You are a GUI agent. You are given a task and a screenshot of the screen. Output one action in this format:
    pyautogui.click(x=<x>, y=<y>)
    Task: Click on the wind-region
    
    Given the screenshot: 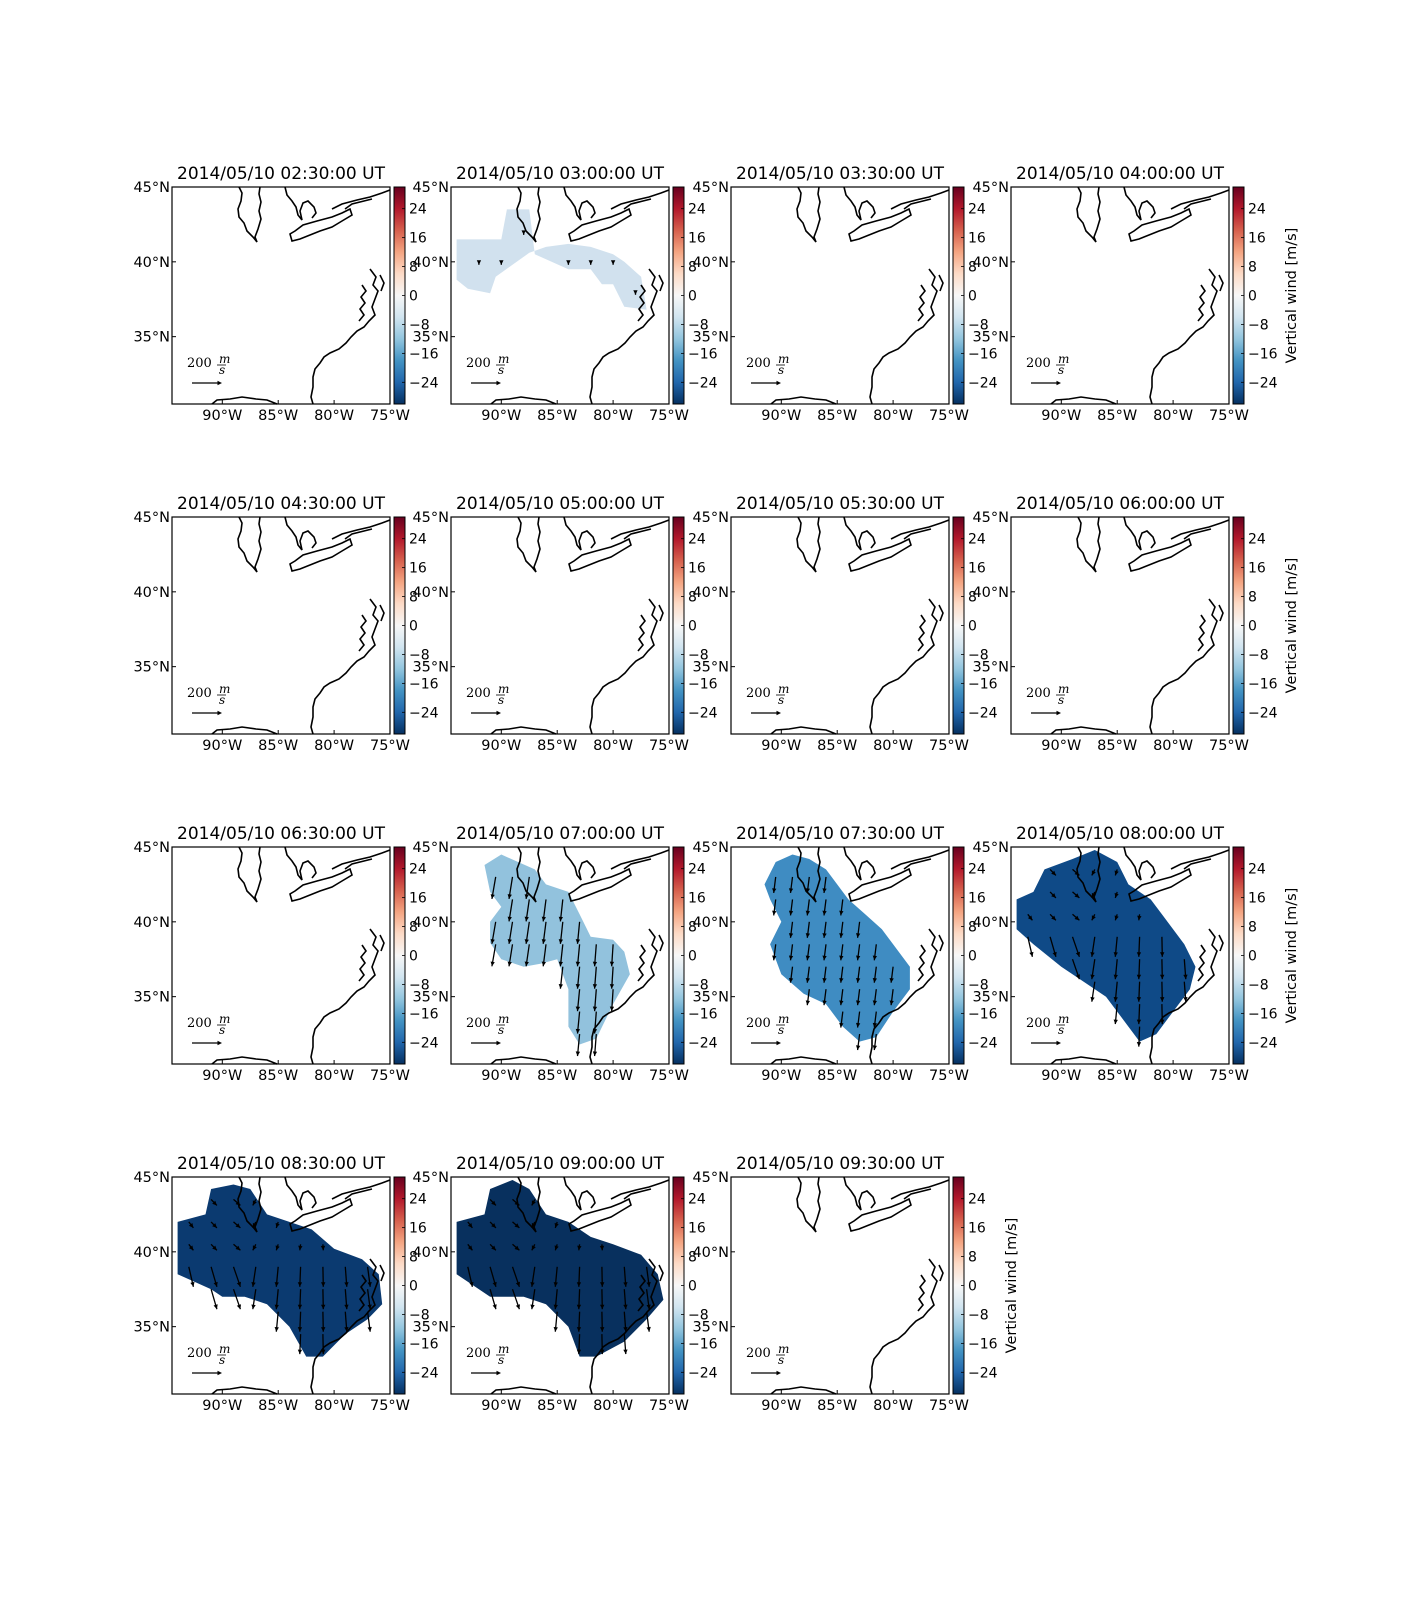 What is the action you would take?
    pyautogui.click(x=557, y=949)
    